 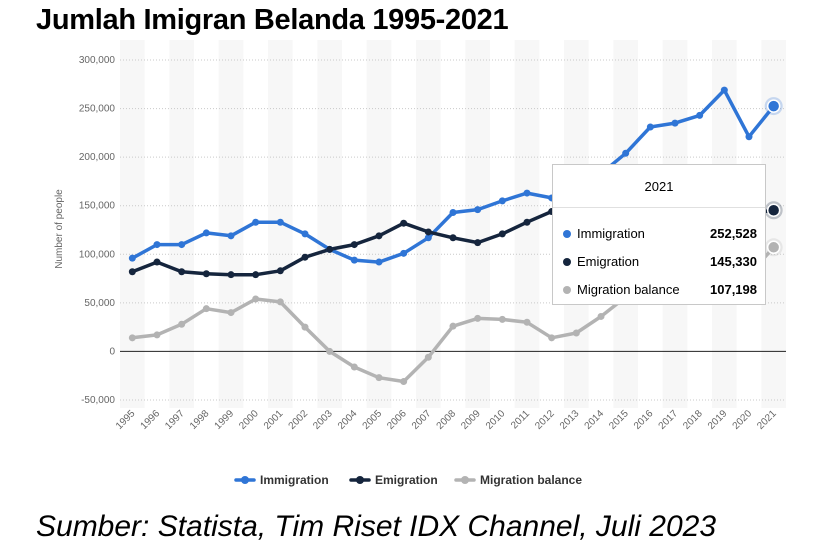 What do you see at coordinates (175, 420) in the screenshot?
I see `x-tick-label: 1997` at bounding box center [175, 420].